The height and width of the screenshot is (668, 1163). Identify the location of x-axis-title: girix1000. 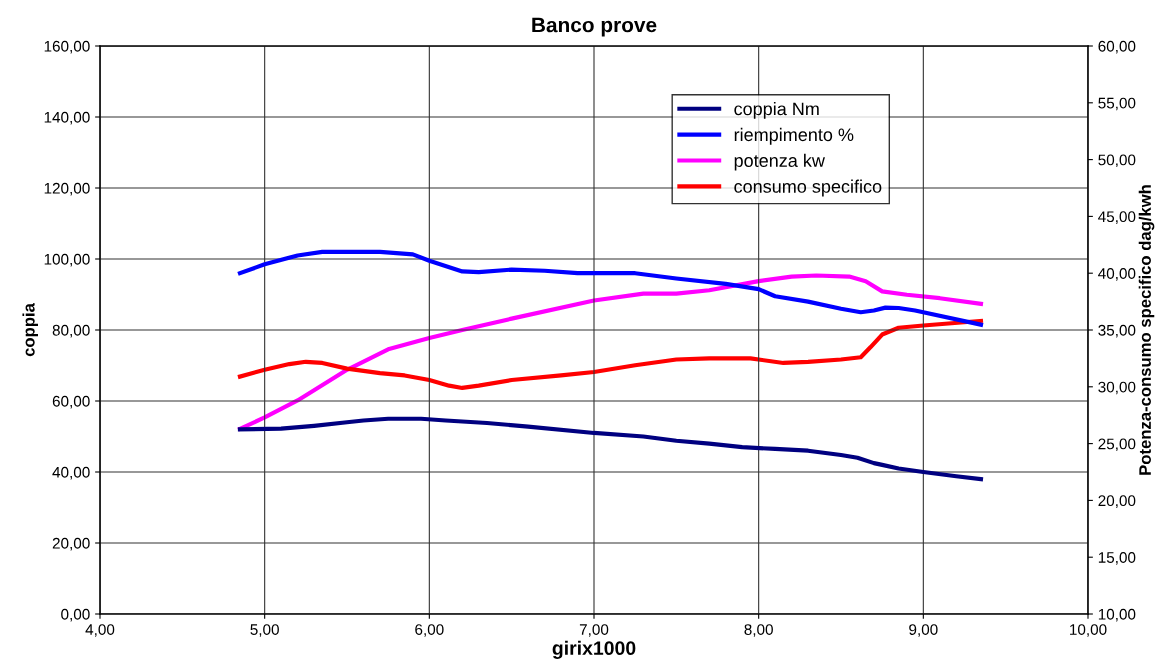
(594, 649).